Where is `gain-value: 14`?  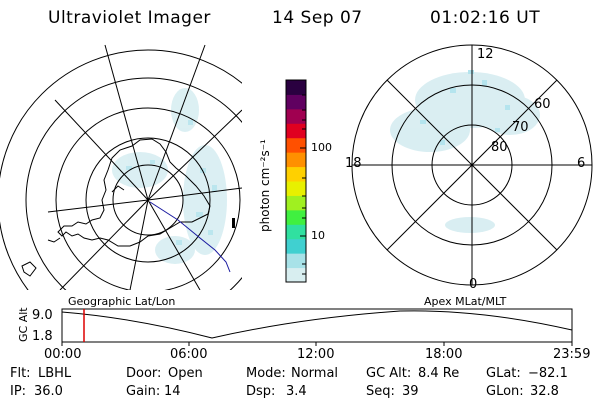 gain-value: 14 is located at coordinates (172, 391).